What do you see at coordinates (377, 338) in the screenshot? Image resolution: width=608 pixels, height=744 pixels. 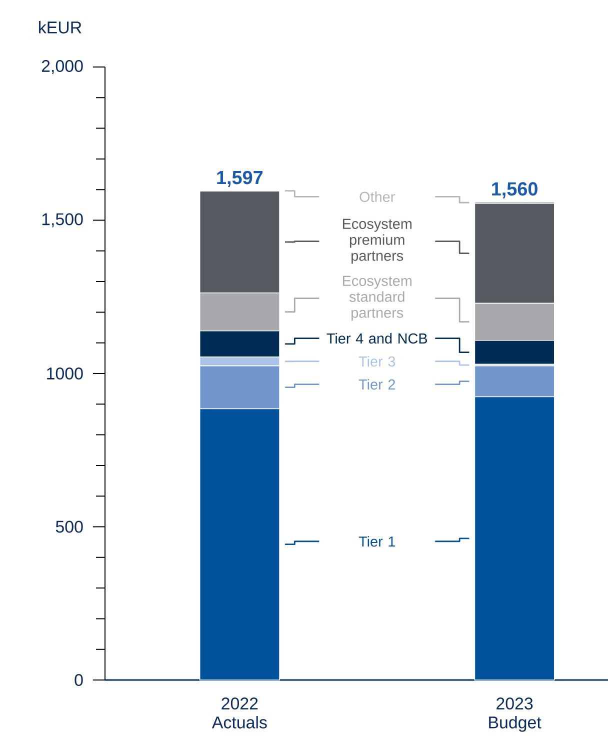 I see `legend-label: Tier 4 and NCB` at bounding box center [377, 338].